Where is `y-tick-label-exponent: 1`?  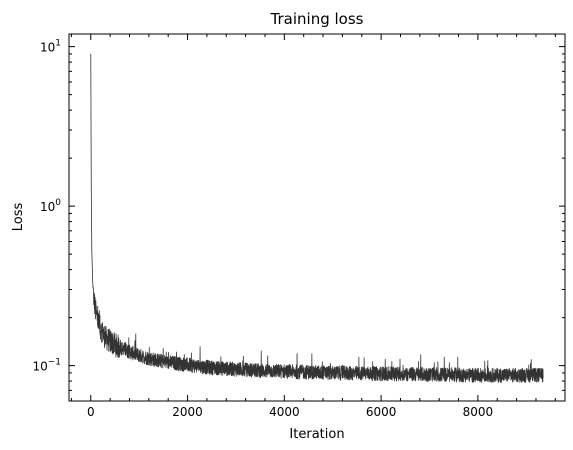 y-tick-label-exponent: 1 is located at coordinates (58, 44).